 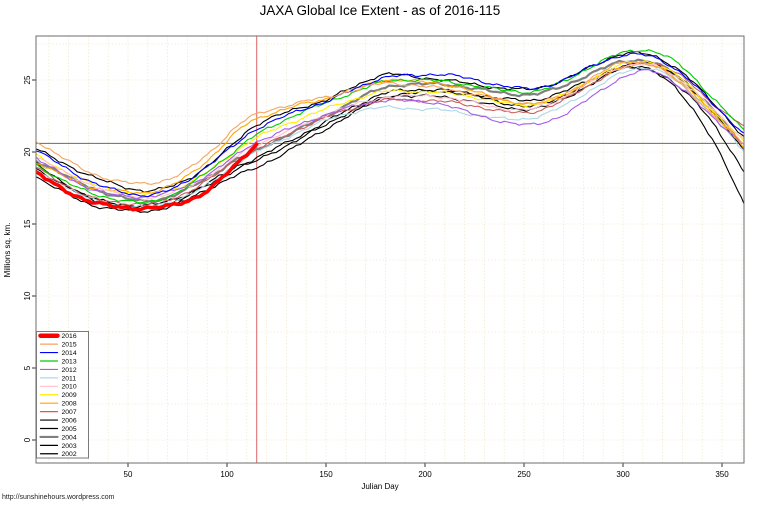 What do you see at coordinates (524, 474) in the screenshot?
I see `x-tick-label: 250` at bounding box center [524, 474].